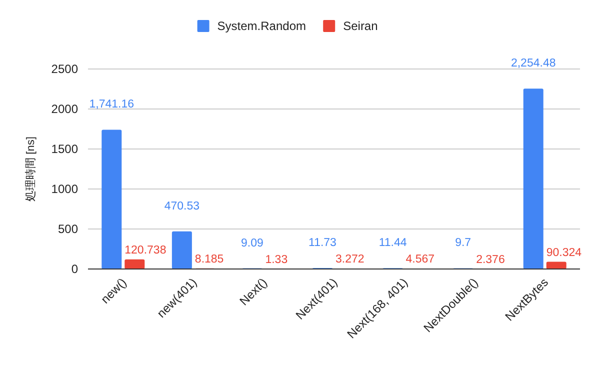 Image resolution: width=600 pixels, height=371 pixels. I want to click on data-label: 11.44, so click(393, 243).